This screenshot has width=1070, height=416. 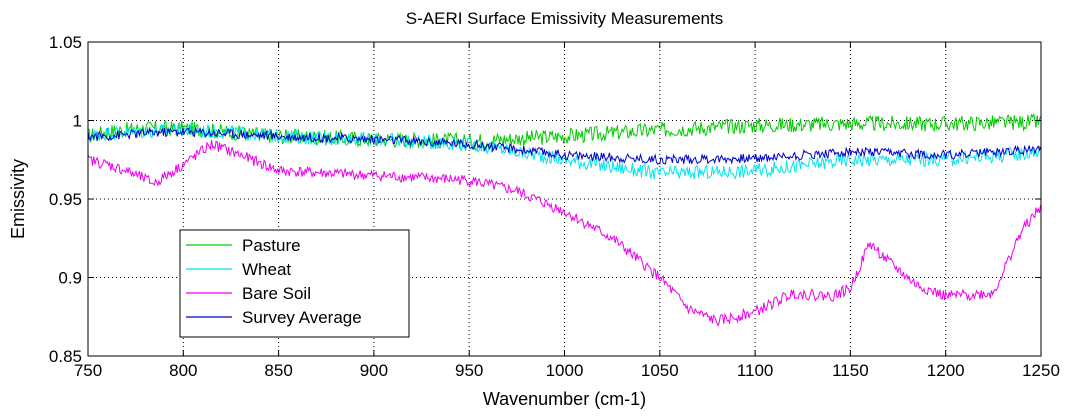 What do you see at coordinates (70, 278) in the screenshot?
I see `y-tick-label: 0.9` at bounding box center [70, 278].